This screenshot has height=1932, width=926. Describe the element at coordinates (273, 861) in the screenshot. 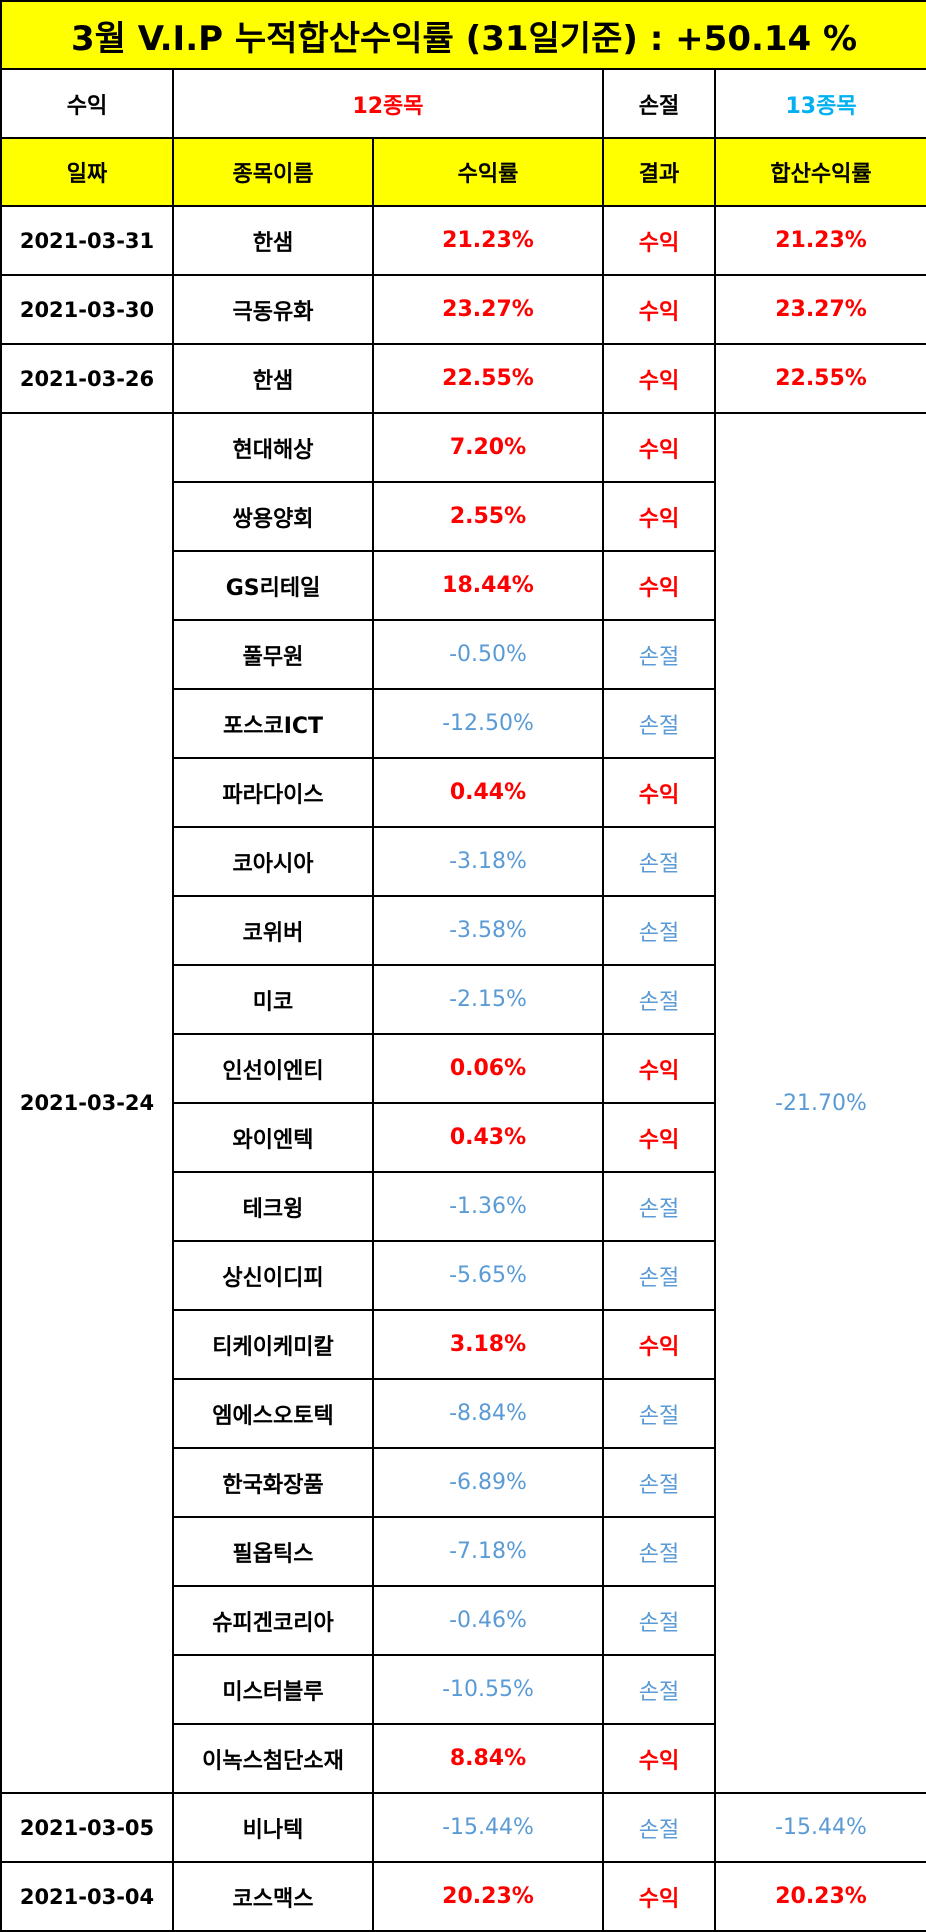

I see `stock-name-cell: 코아시아` at that location.